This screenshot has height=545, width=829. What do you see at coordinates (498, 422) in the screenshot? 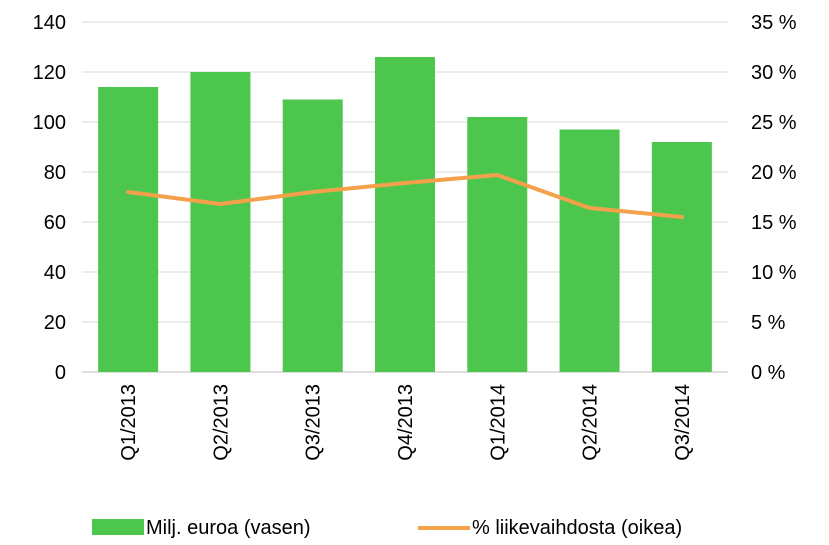
I see `x-tick-label: Q1/2014` at bounding box center [498, 422].